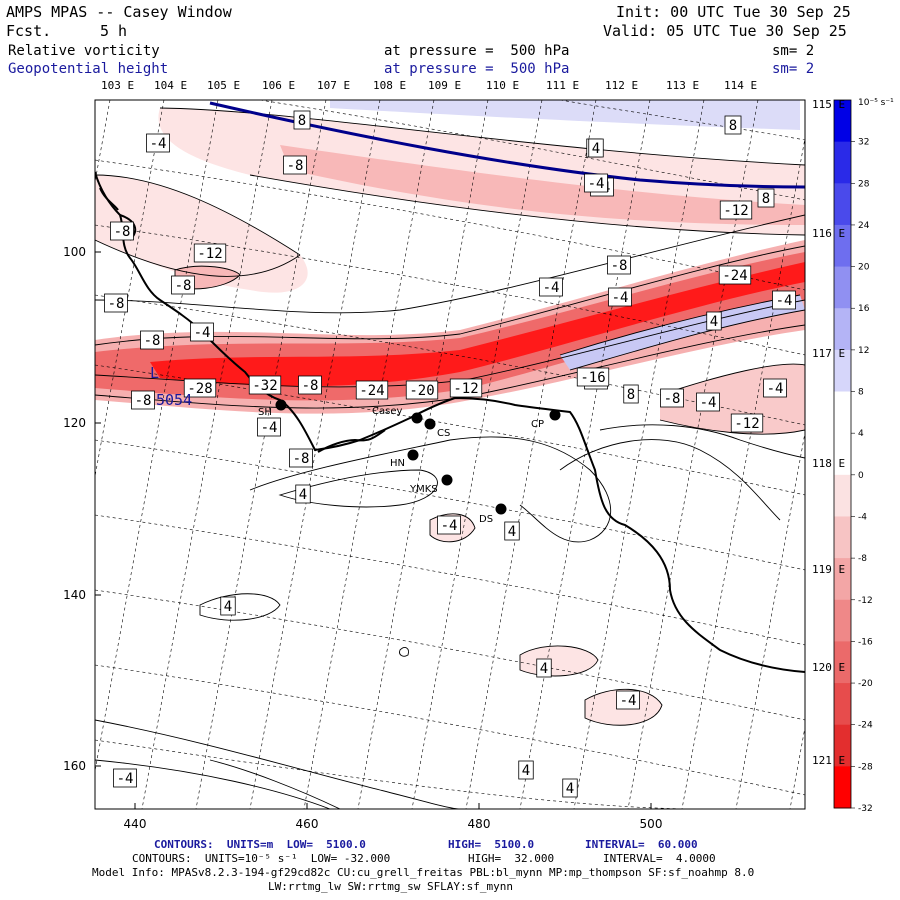 This screenshot has height=900, width=900. I want to click on x-tick-label: 500, so click(651, 824).